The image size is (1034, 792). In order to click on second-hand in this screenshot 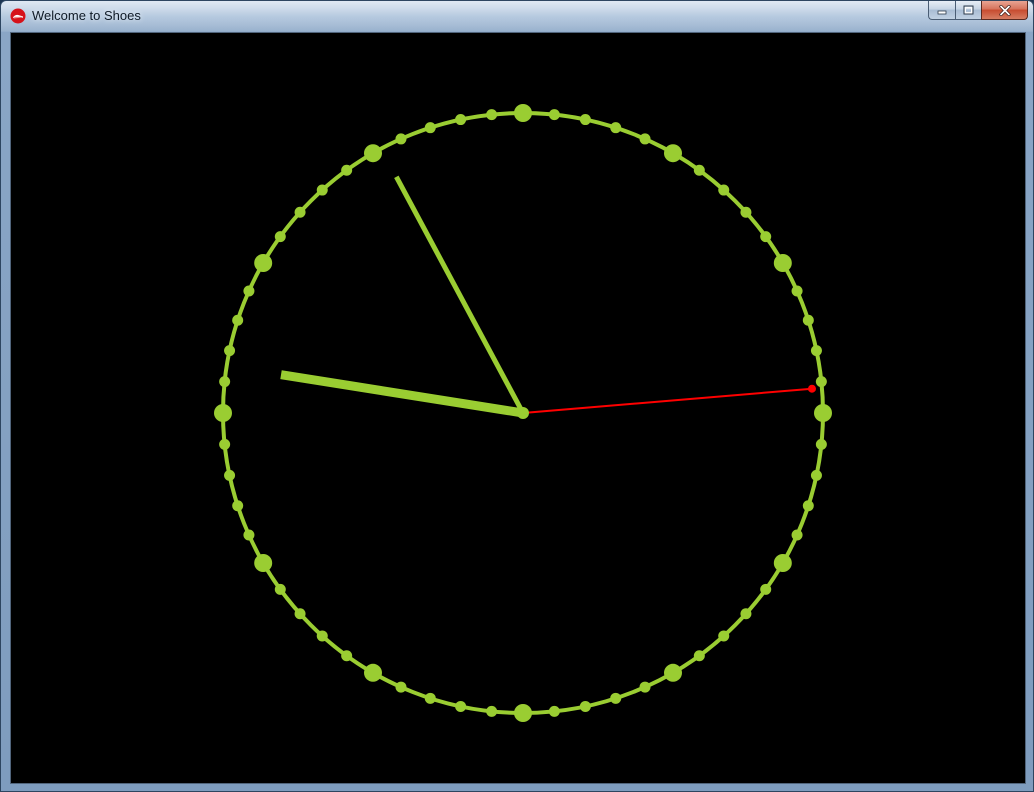, I will do `click(667, 400)`.